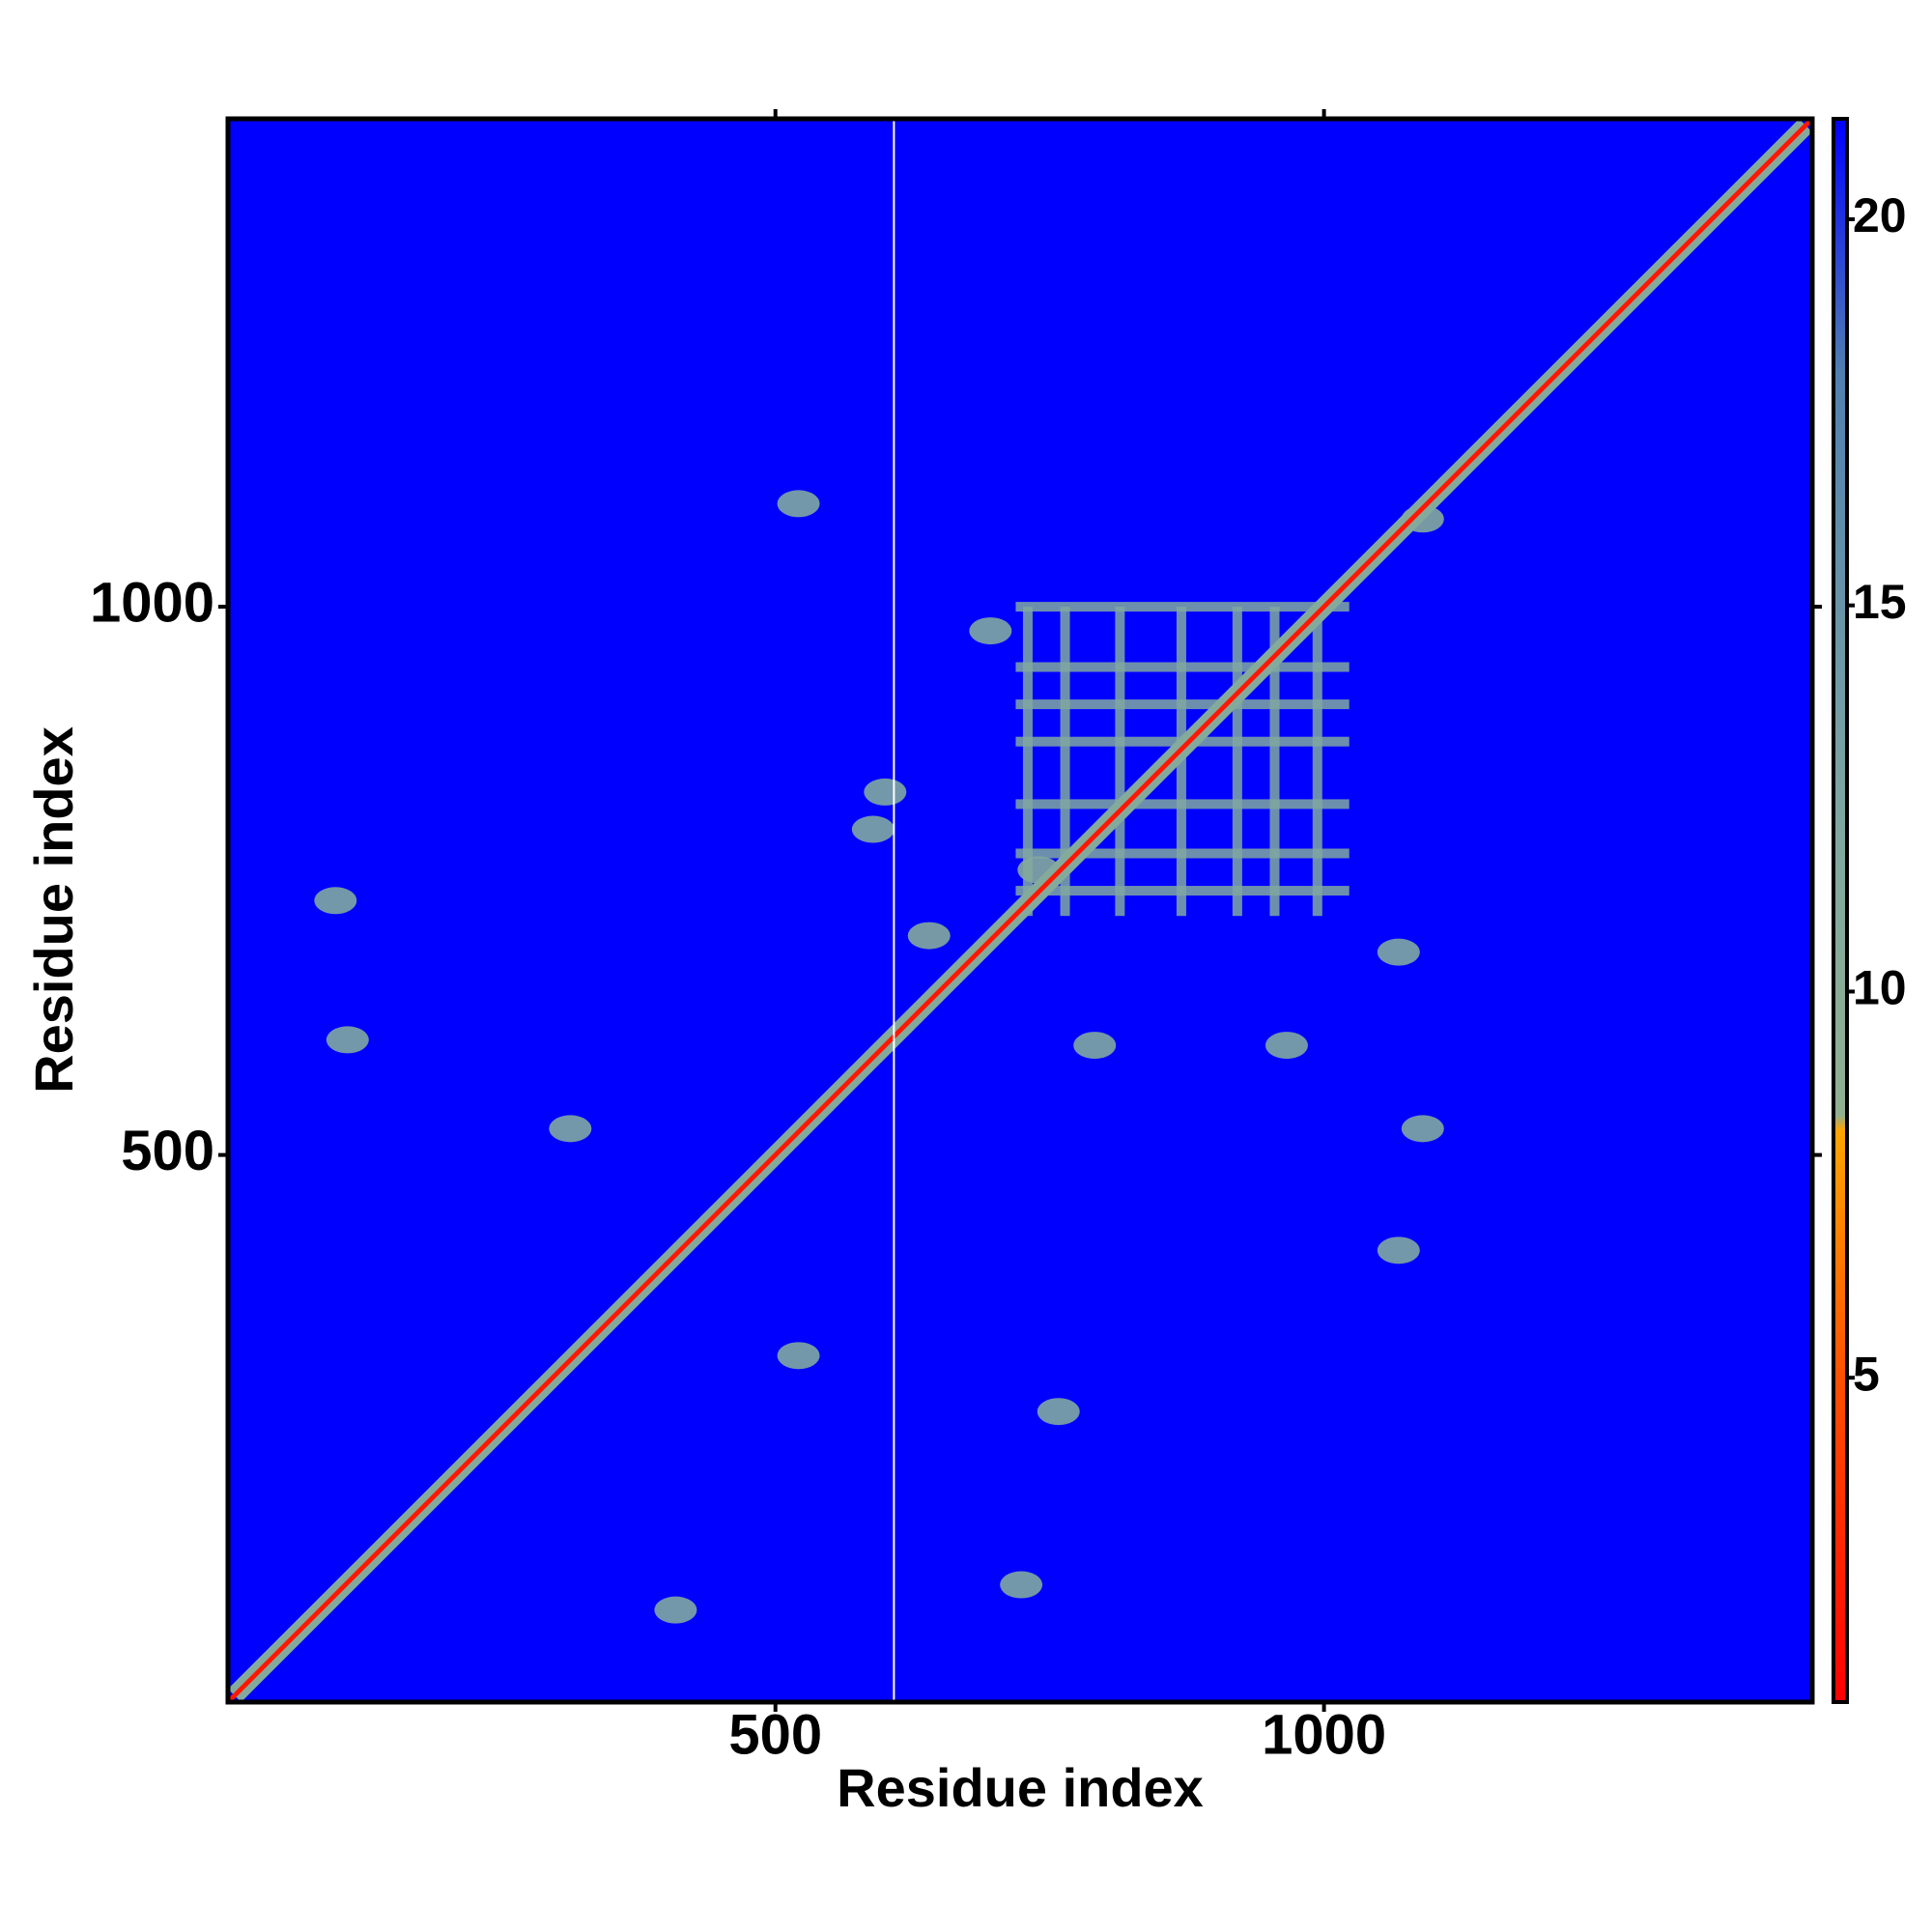  I want to click on x-tick-label: 1000, so click(1324, 1734).